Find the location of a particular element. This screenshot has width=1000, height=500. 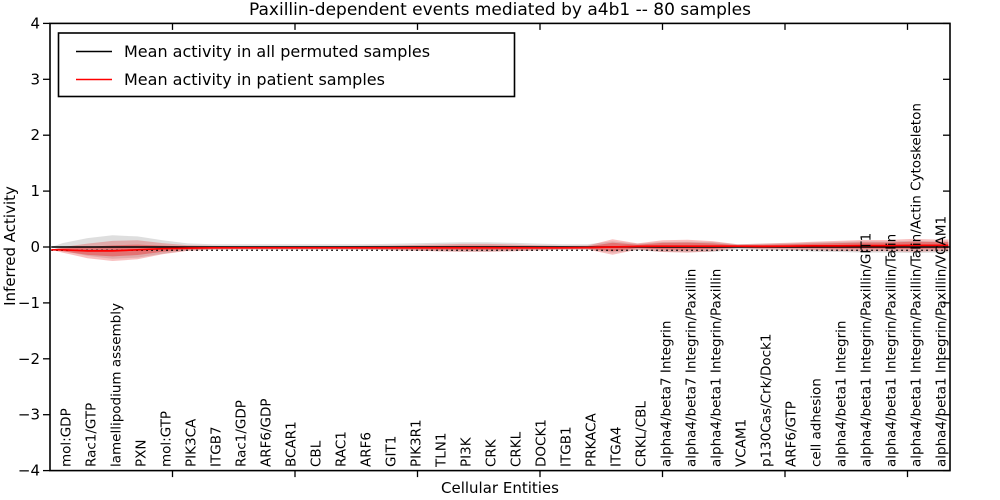

y-tick-label: −4 is located at coordinates (29, 471).